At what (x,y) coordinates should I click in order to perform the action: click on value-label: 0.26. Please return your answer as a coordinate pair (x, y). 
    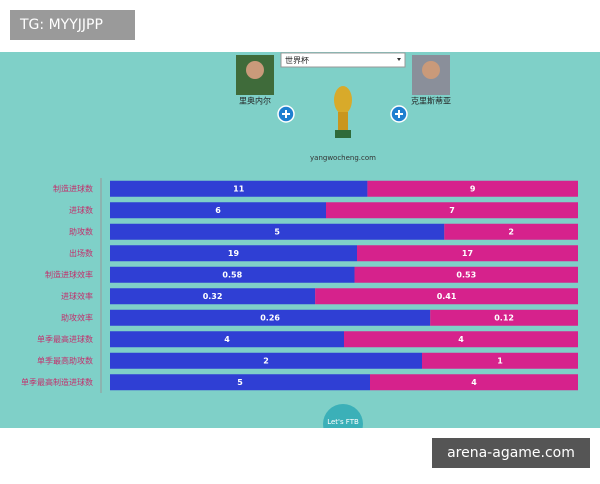
    Looking at the image, I should click on (270, 317).